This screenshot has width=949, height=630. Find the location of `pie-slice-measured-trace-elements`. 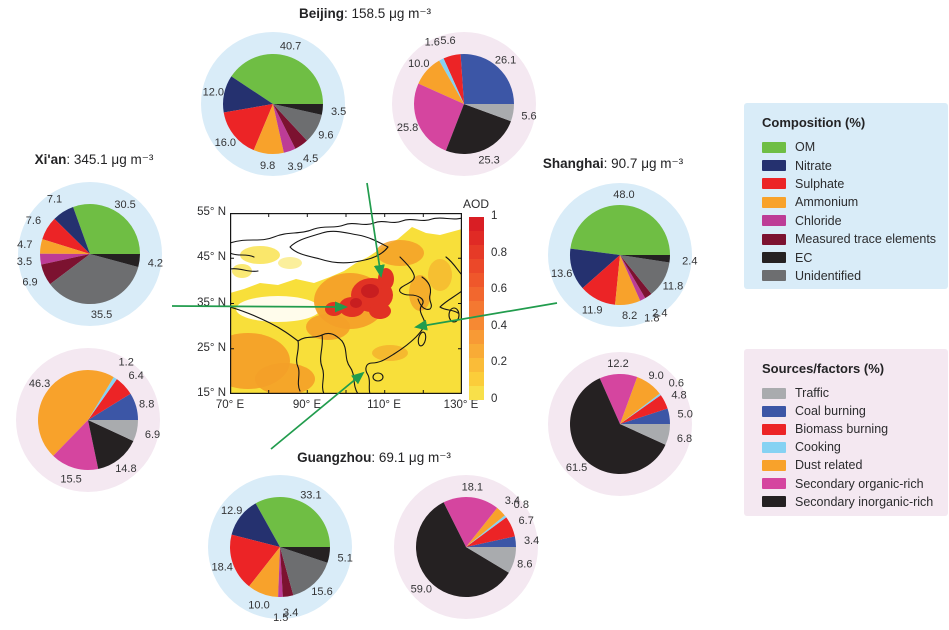

pie-slice-measured-trace-elements is located at coordinates (290, 126).